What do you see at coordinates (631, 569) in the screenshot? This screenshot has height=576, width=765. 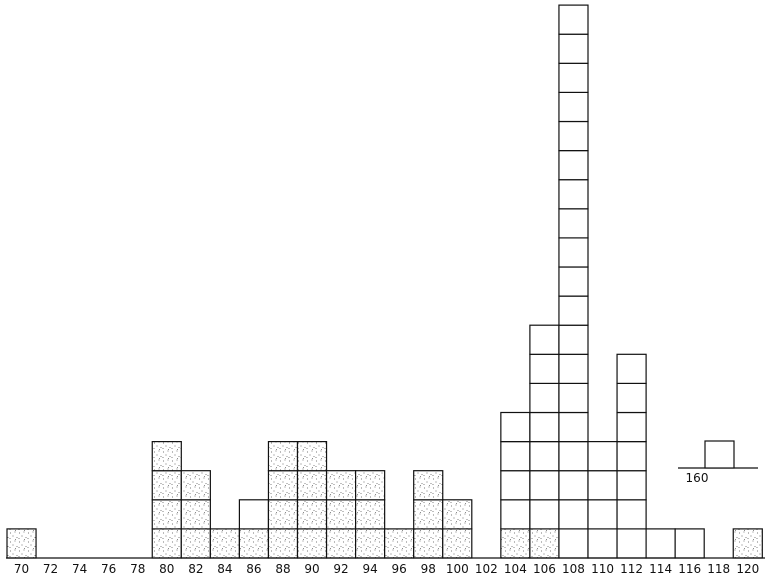 I see `x-tick-label-112: 112` at bounding box center [631, 569].